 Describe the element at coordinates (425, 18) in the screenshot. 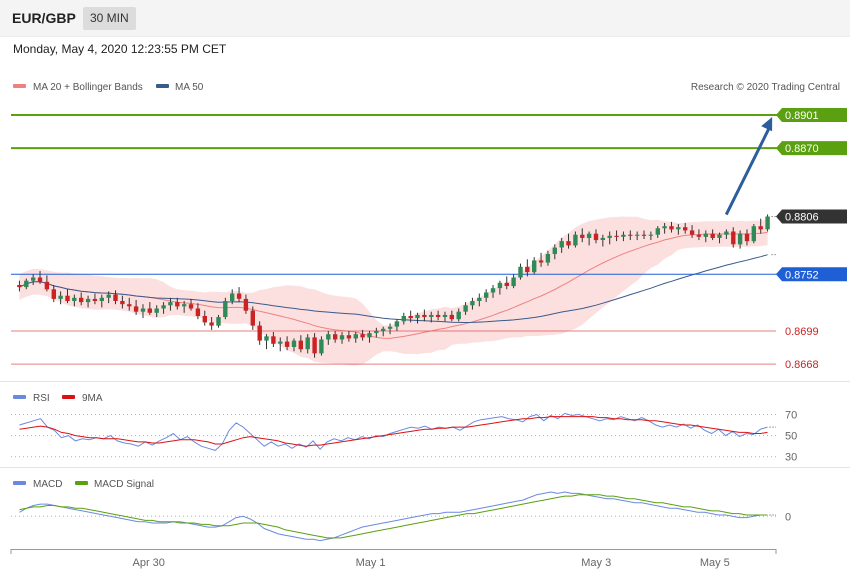

I see `chart-header: EUR/GBP 30 MIN` at that location.